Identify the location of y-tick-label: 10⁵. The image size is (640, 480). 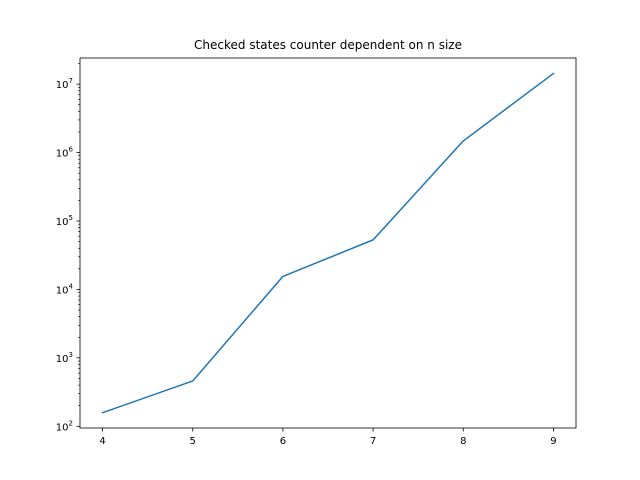
(64, 221).